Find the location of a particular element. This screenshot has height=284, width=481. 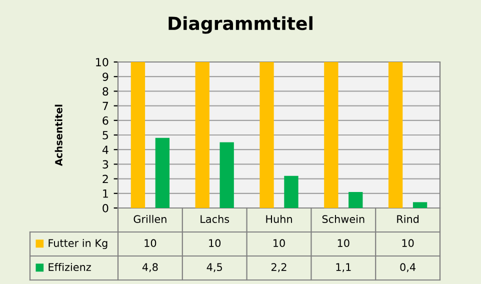

x-tick-label: Lachs is located at coordinates (215, 219).